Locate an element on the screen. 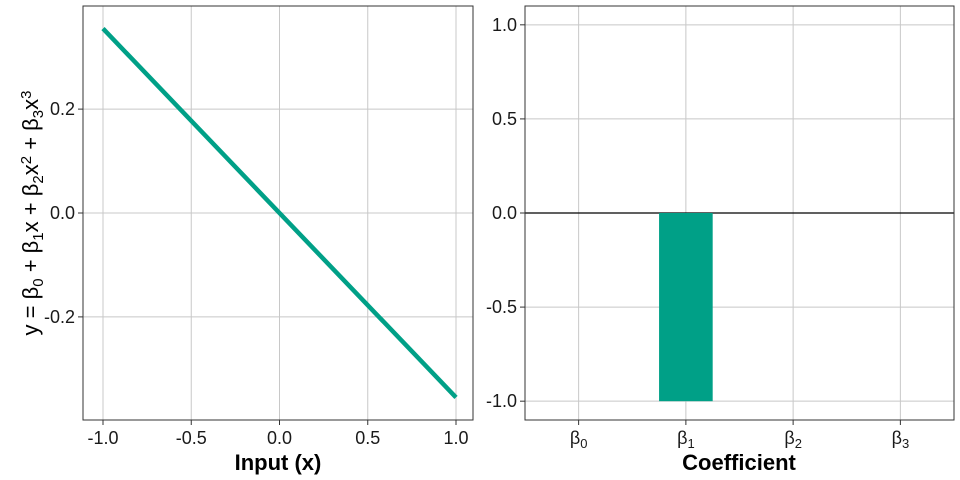 The width and height of the screenshot is (960, 480). bar-chart-y-ticks: -1.0 -0.5 0.0 0.5 1.0 is located at coordinates (505, 213).